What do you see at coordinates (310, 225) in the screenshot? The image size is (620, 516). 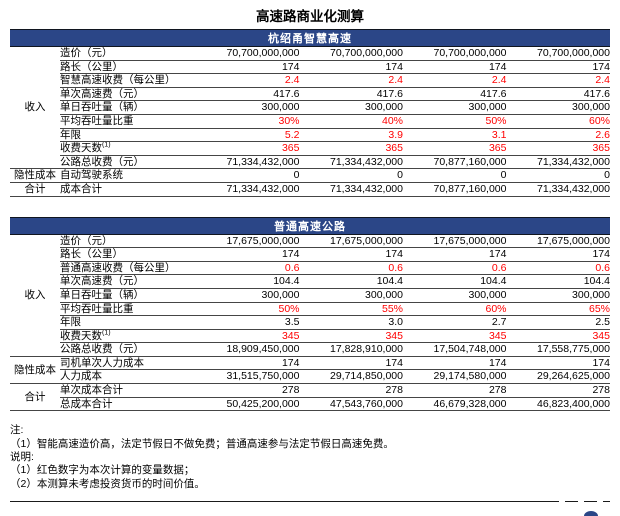 I see `table-title-bar: 普通高速公路` at bounding box center [310, 225].